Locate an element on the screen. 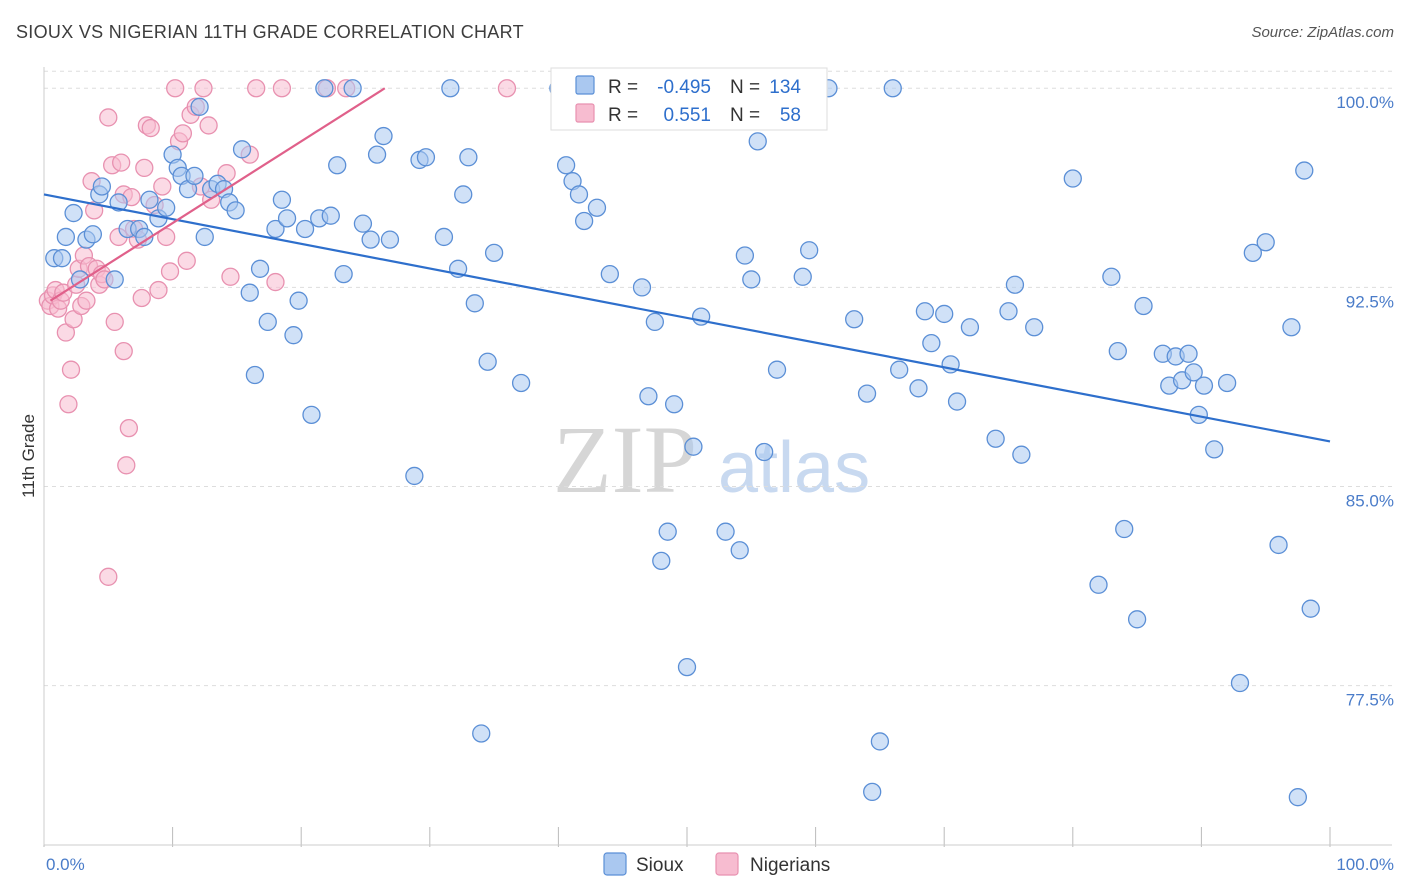 The image size is (1406, 892). chart-source: Source: ZipAtlas.com is located at coordinates (1322, 32).